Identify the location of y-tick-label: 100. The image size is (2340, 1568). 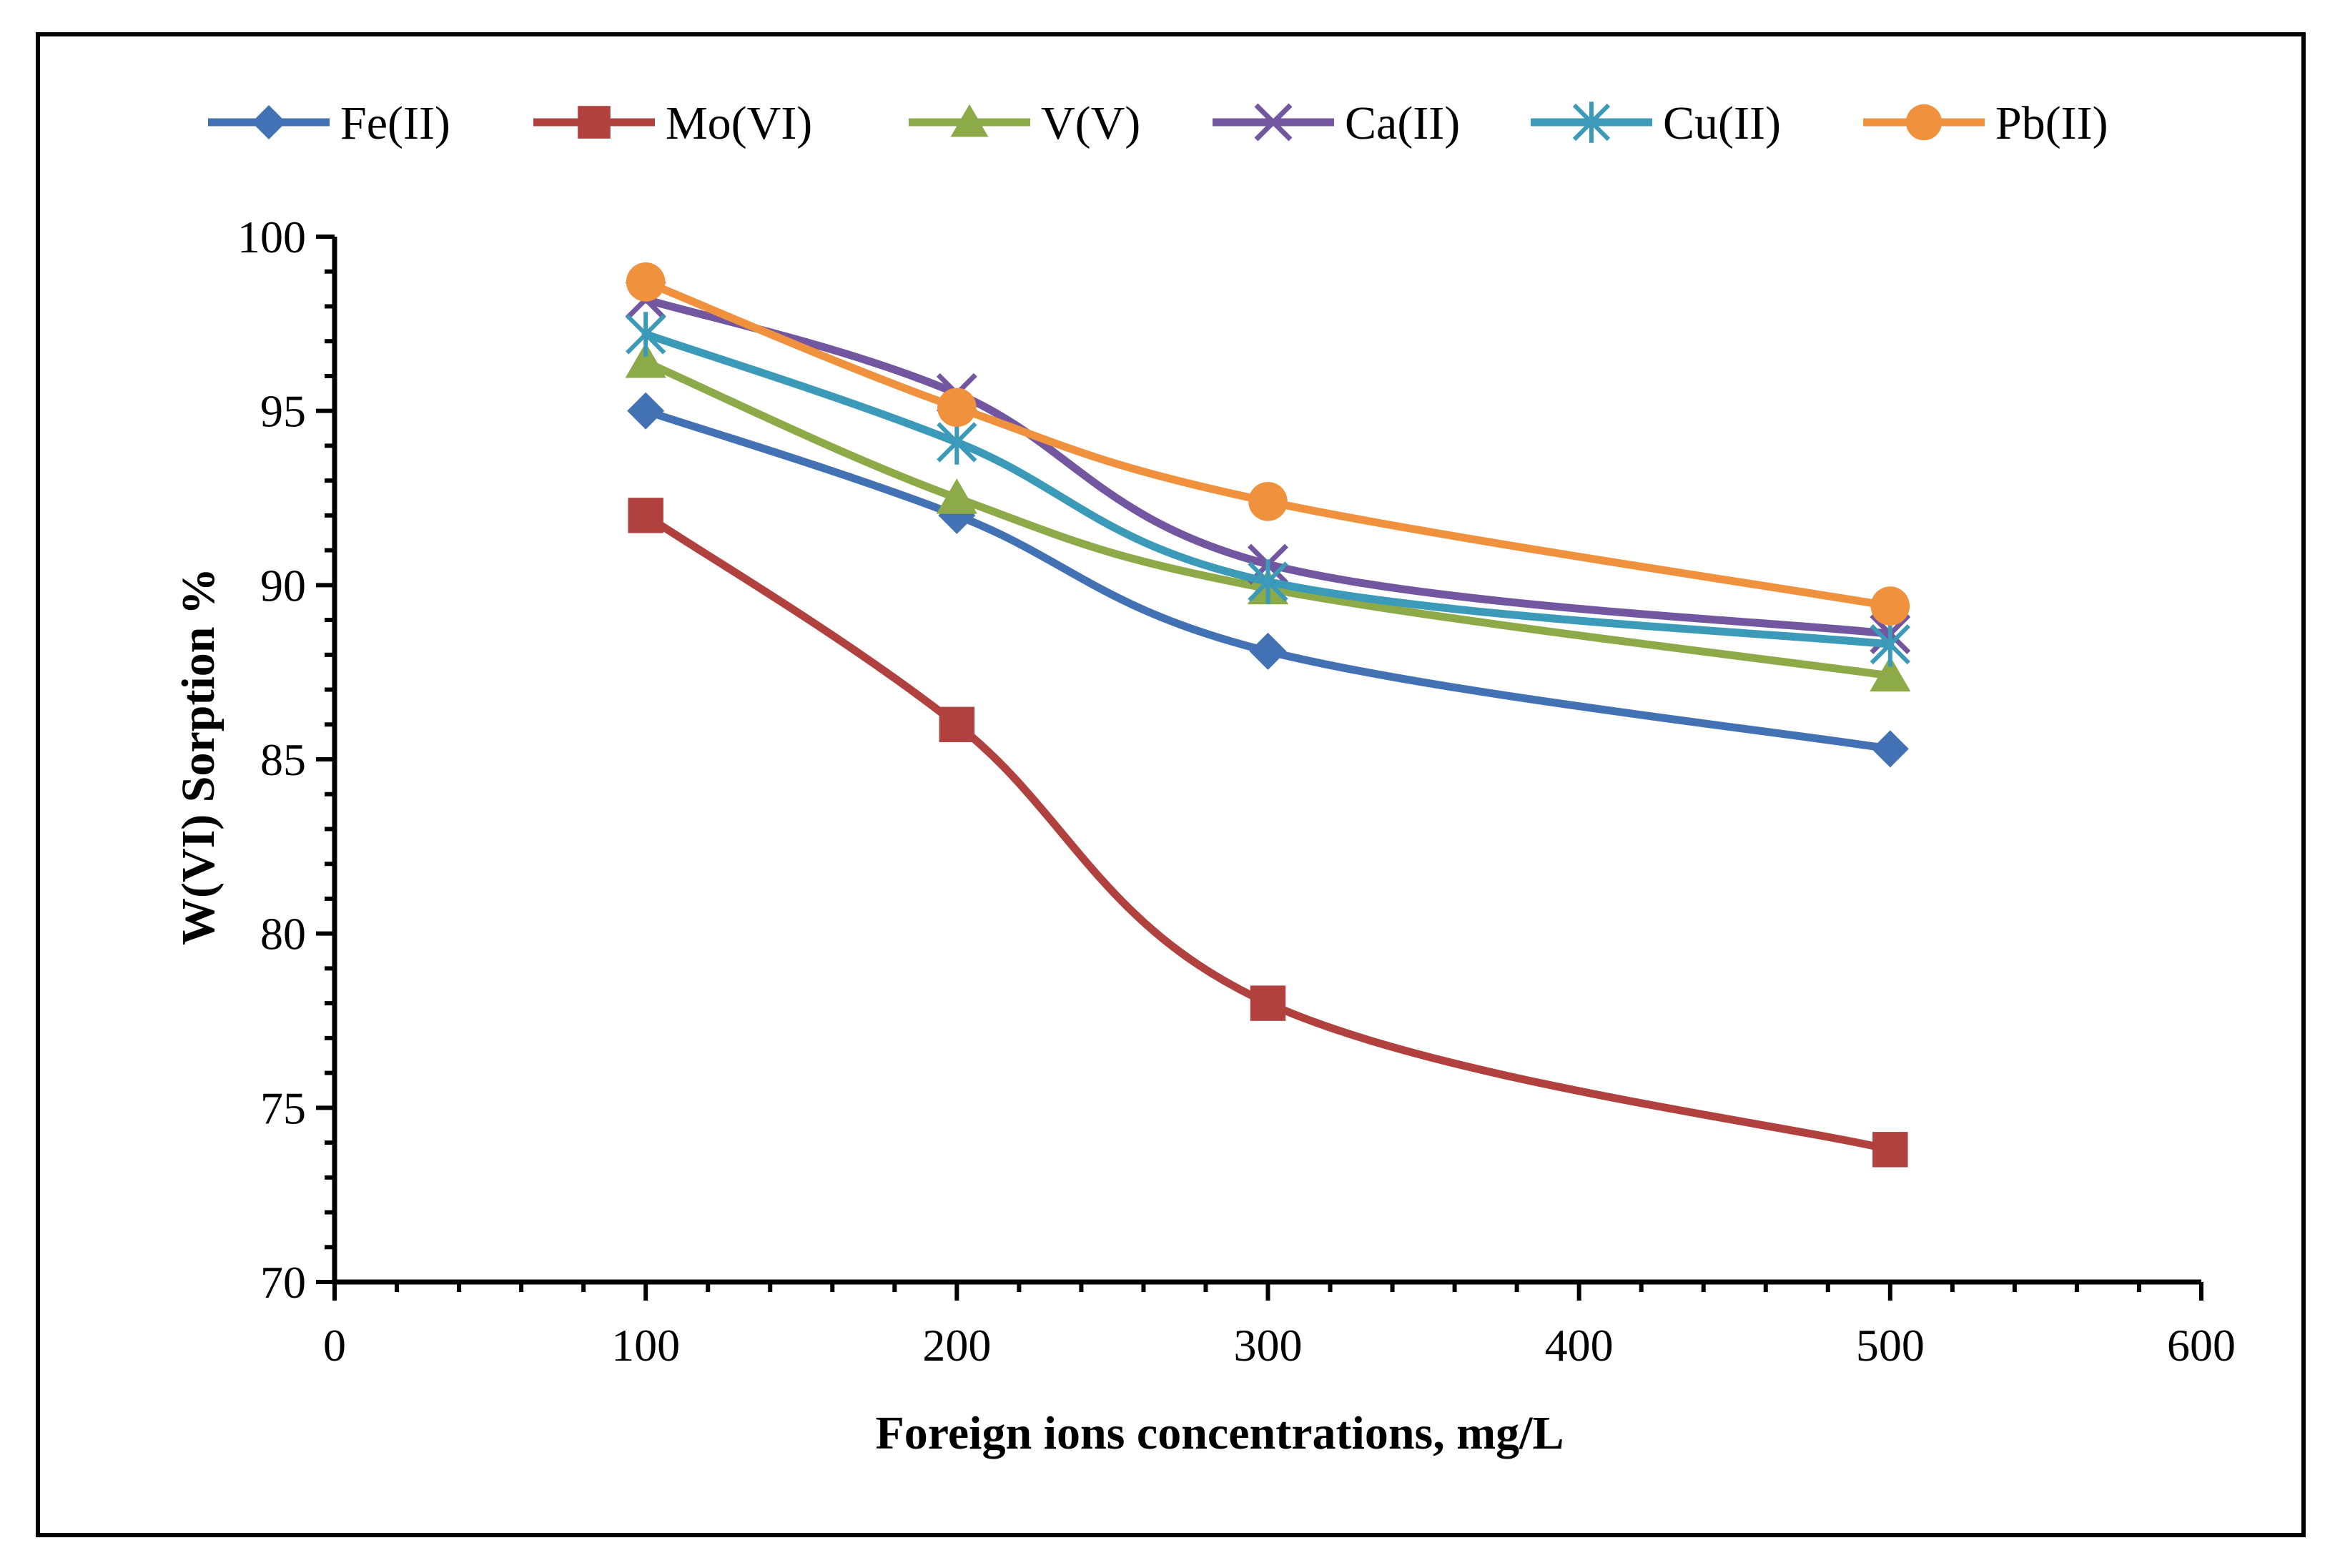
(271, 237).